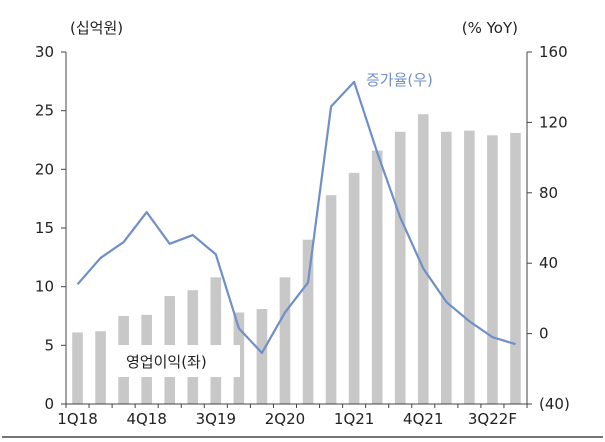 The image size is (605, 442). I want to click on left-tick-label: 0, so click(49, 404).